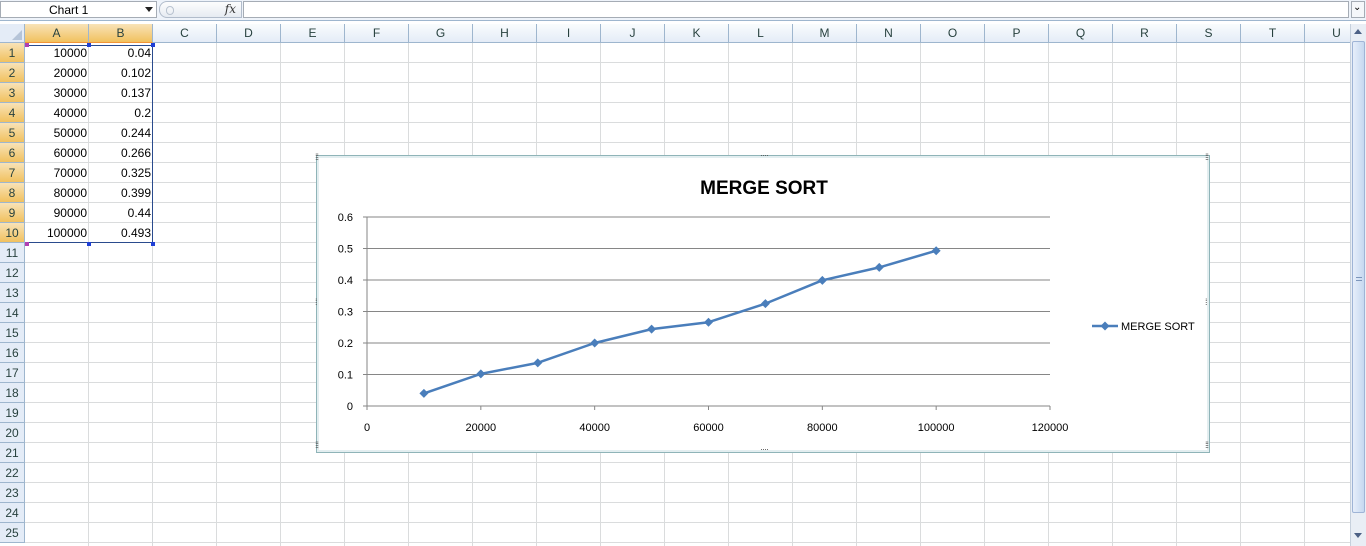 Image resolution: width=1366 pixels, height=546 pixels. I want to click on column-header-s: S, so click(1209, 33).